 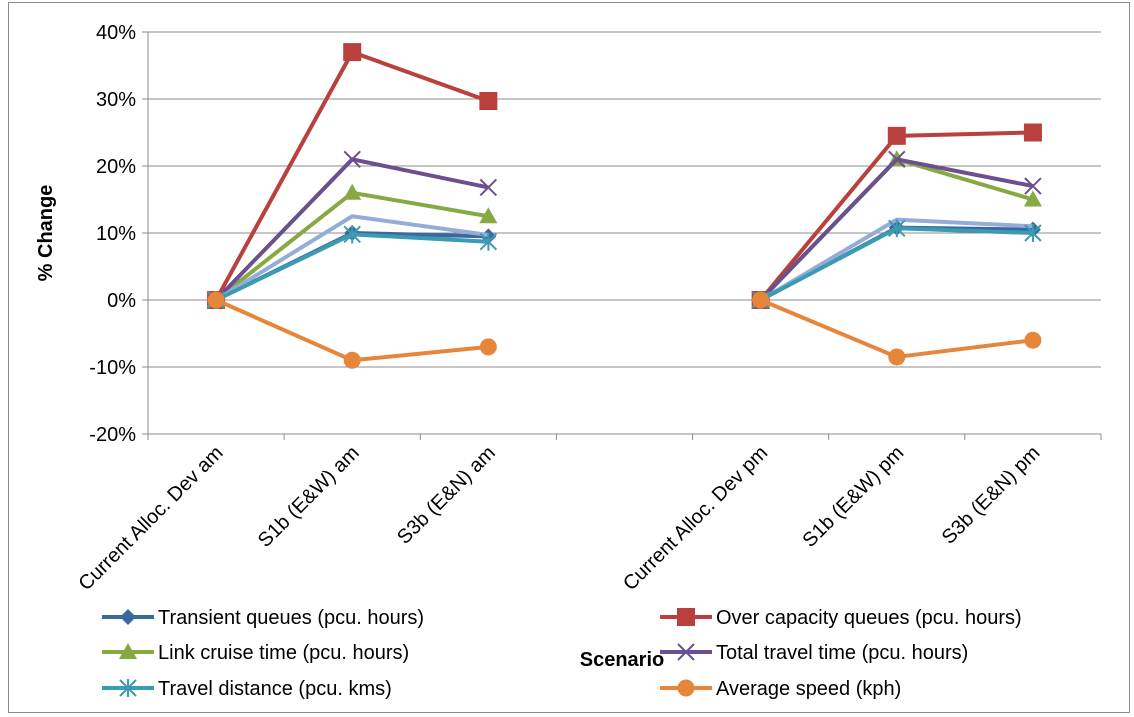 I want to click on y-tick-label: 10%, so click(x=116, y=234).